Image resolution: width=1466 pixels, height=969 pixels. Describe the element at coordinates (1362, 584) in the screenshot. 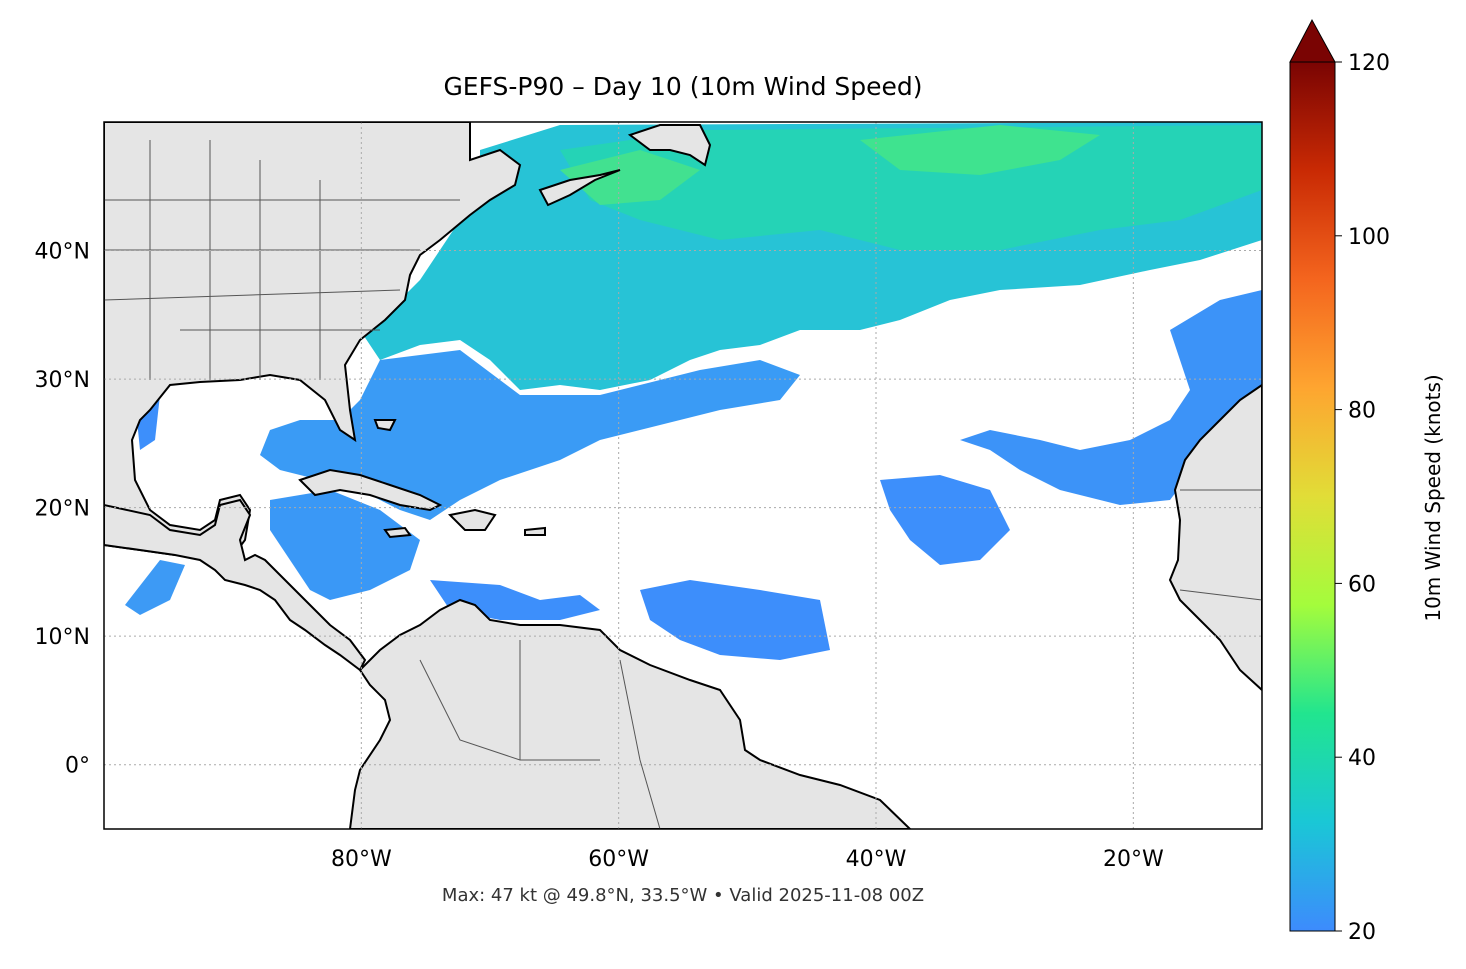

I see `colorbar-tick-label: 60` at that location.